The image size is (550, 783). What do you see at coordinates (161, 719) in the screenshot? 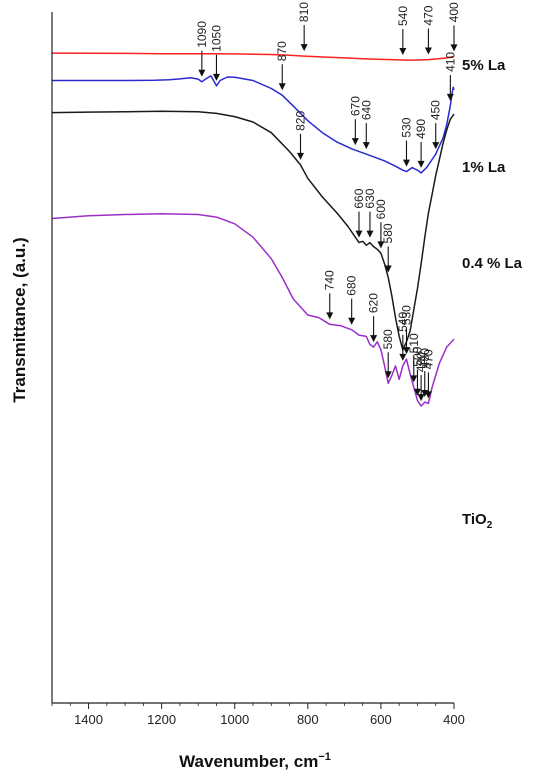
I see `x-tick-label: 1200` at bounding box center [161, 719].